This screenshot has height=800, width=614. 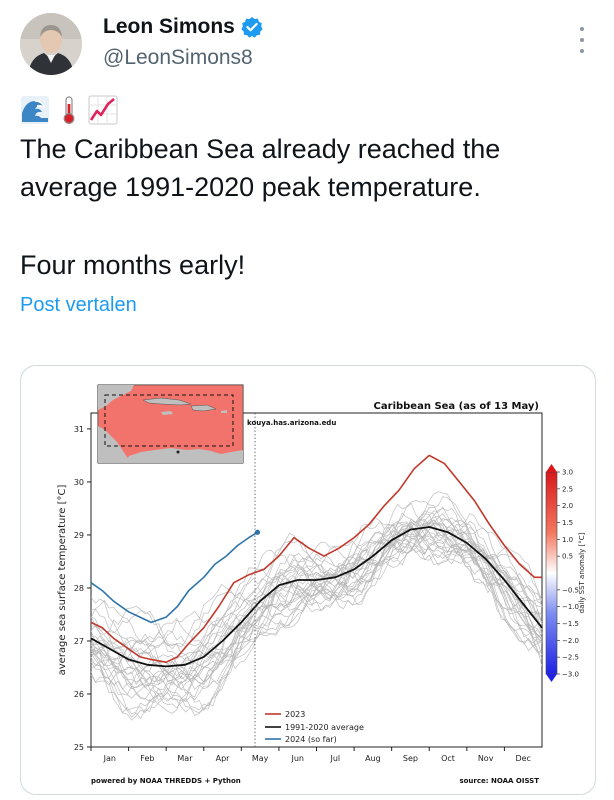 What do you see at coordinates (178, 57) in the screenshot?
I see `author-handle: @LeonSimons8` at bounding box center [178, 57].